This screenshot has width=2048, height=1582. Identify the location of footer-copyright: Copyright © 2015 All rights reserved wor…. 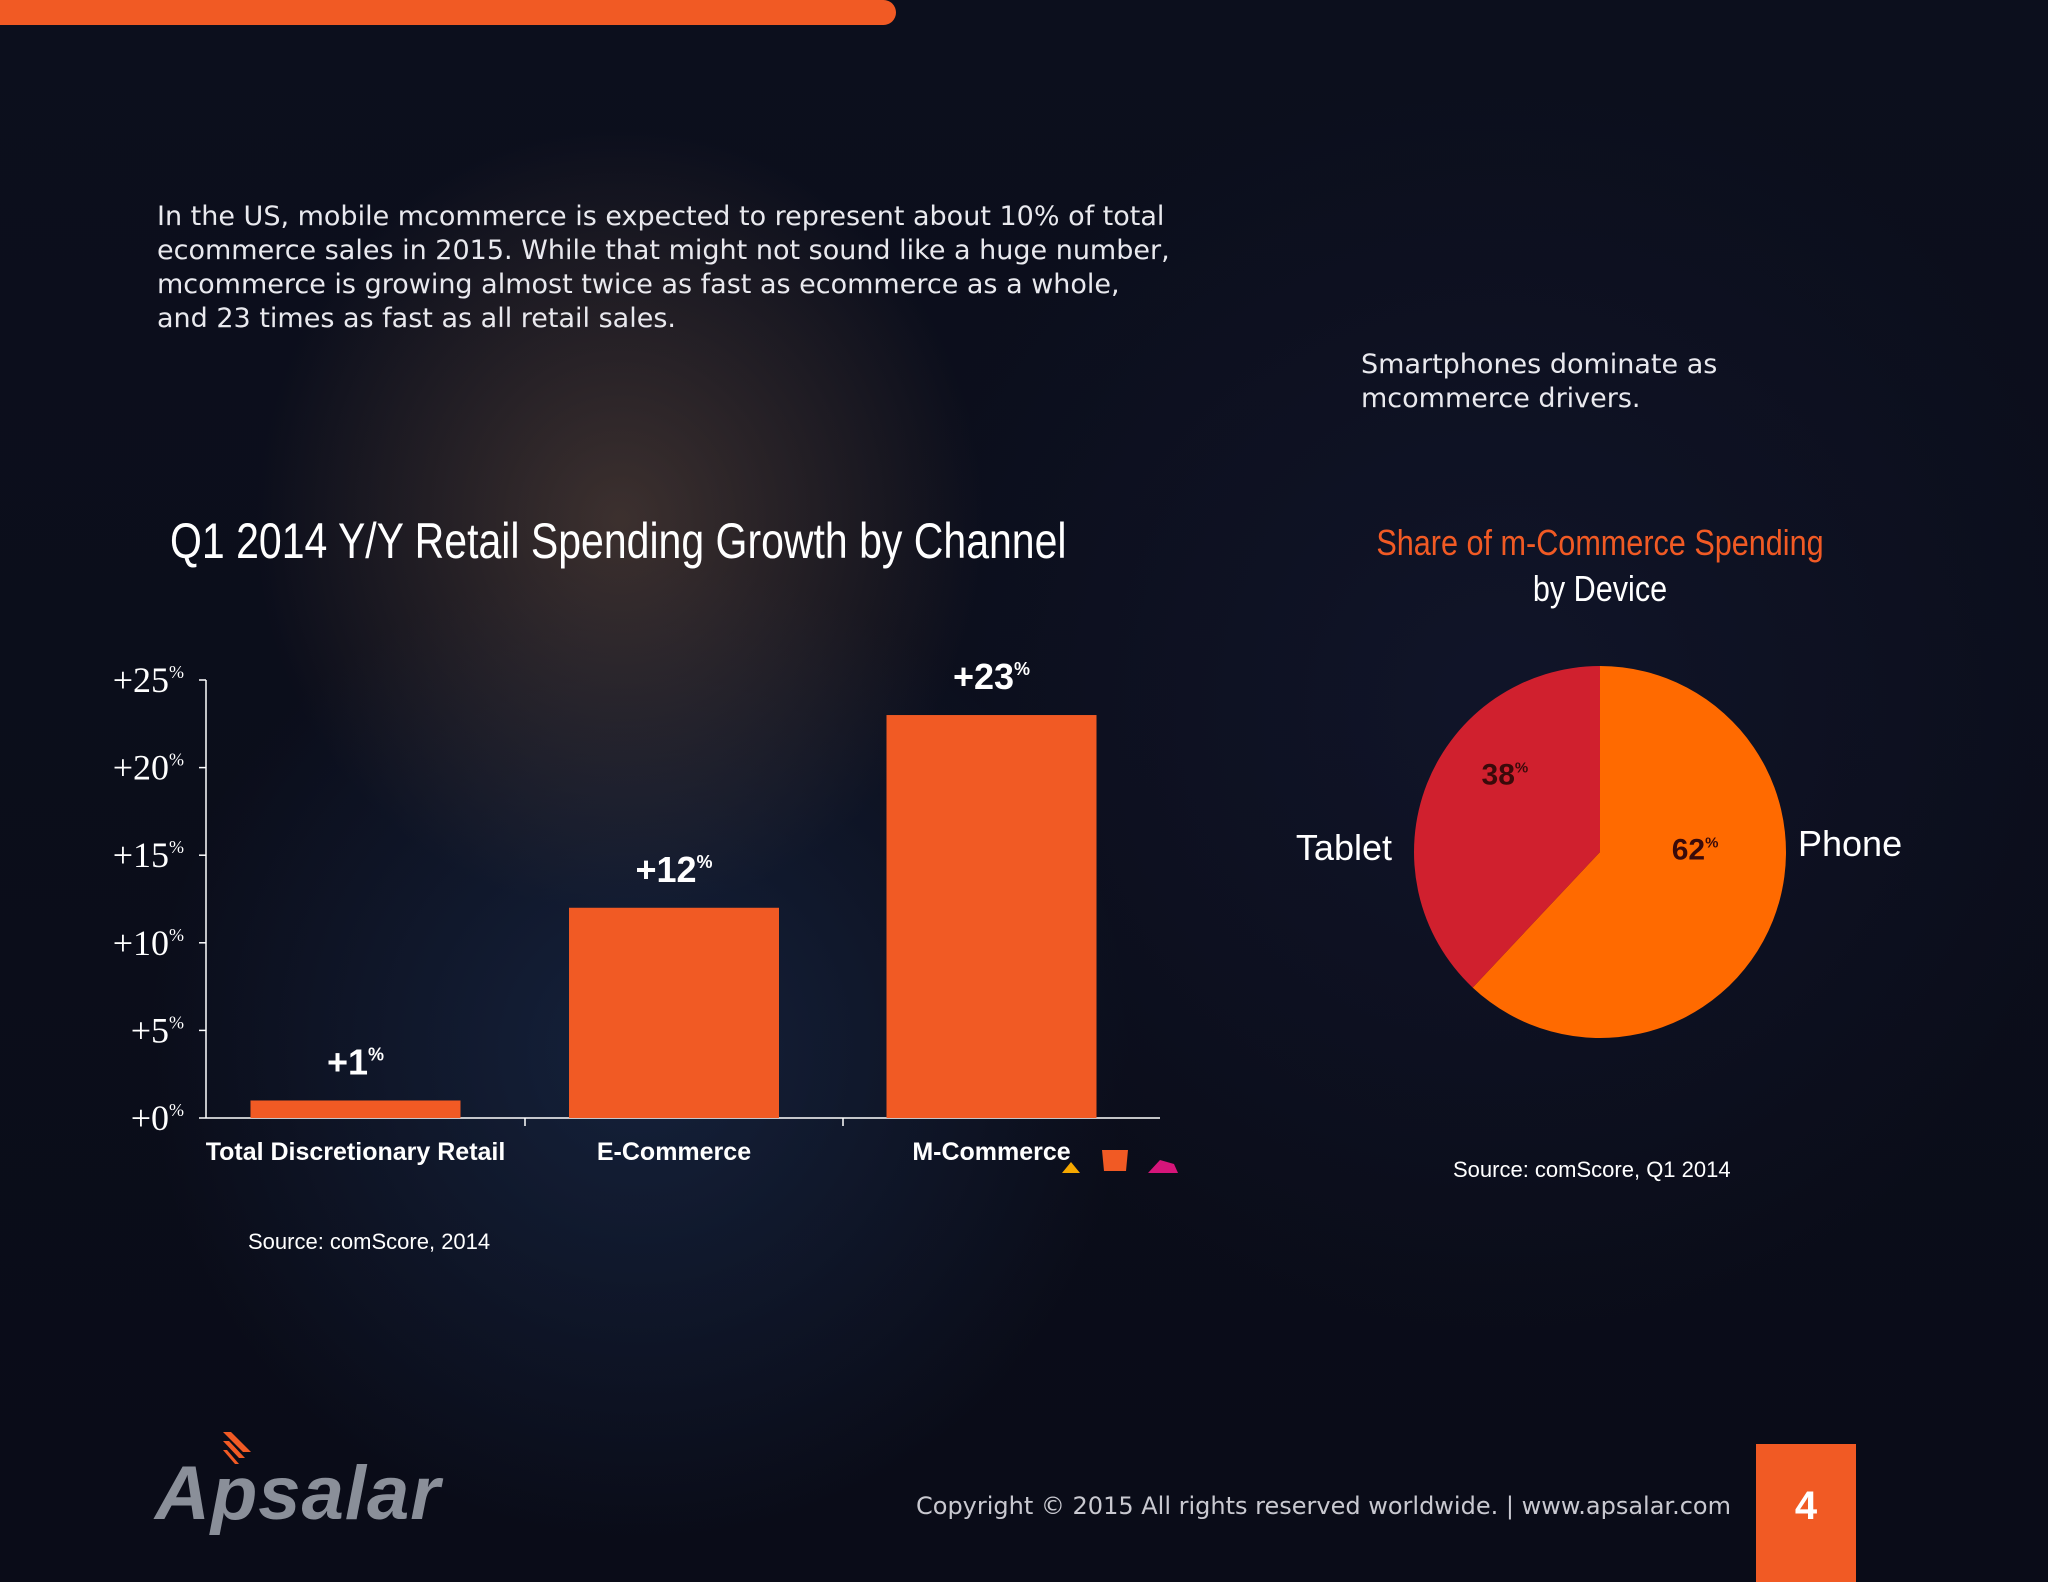
(1323, 1506).